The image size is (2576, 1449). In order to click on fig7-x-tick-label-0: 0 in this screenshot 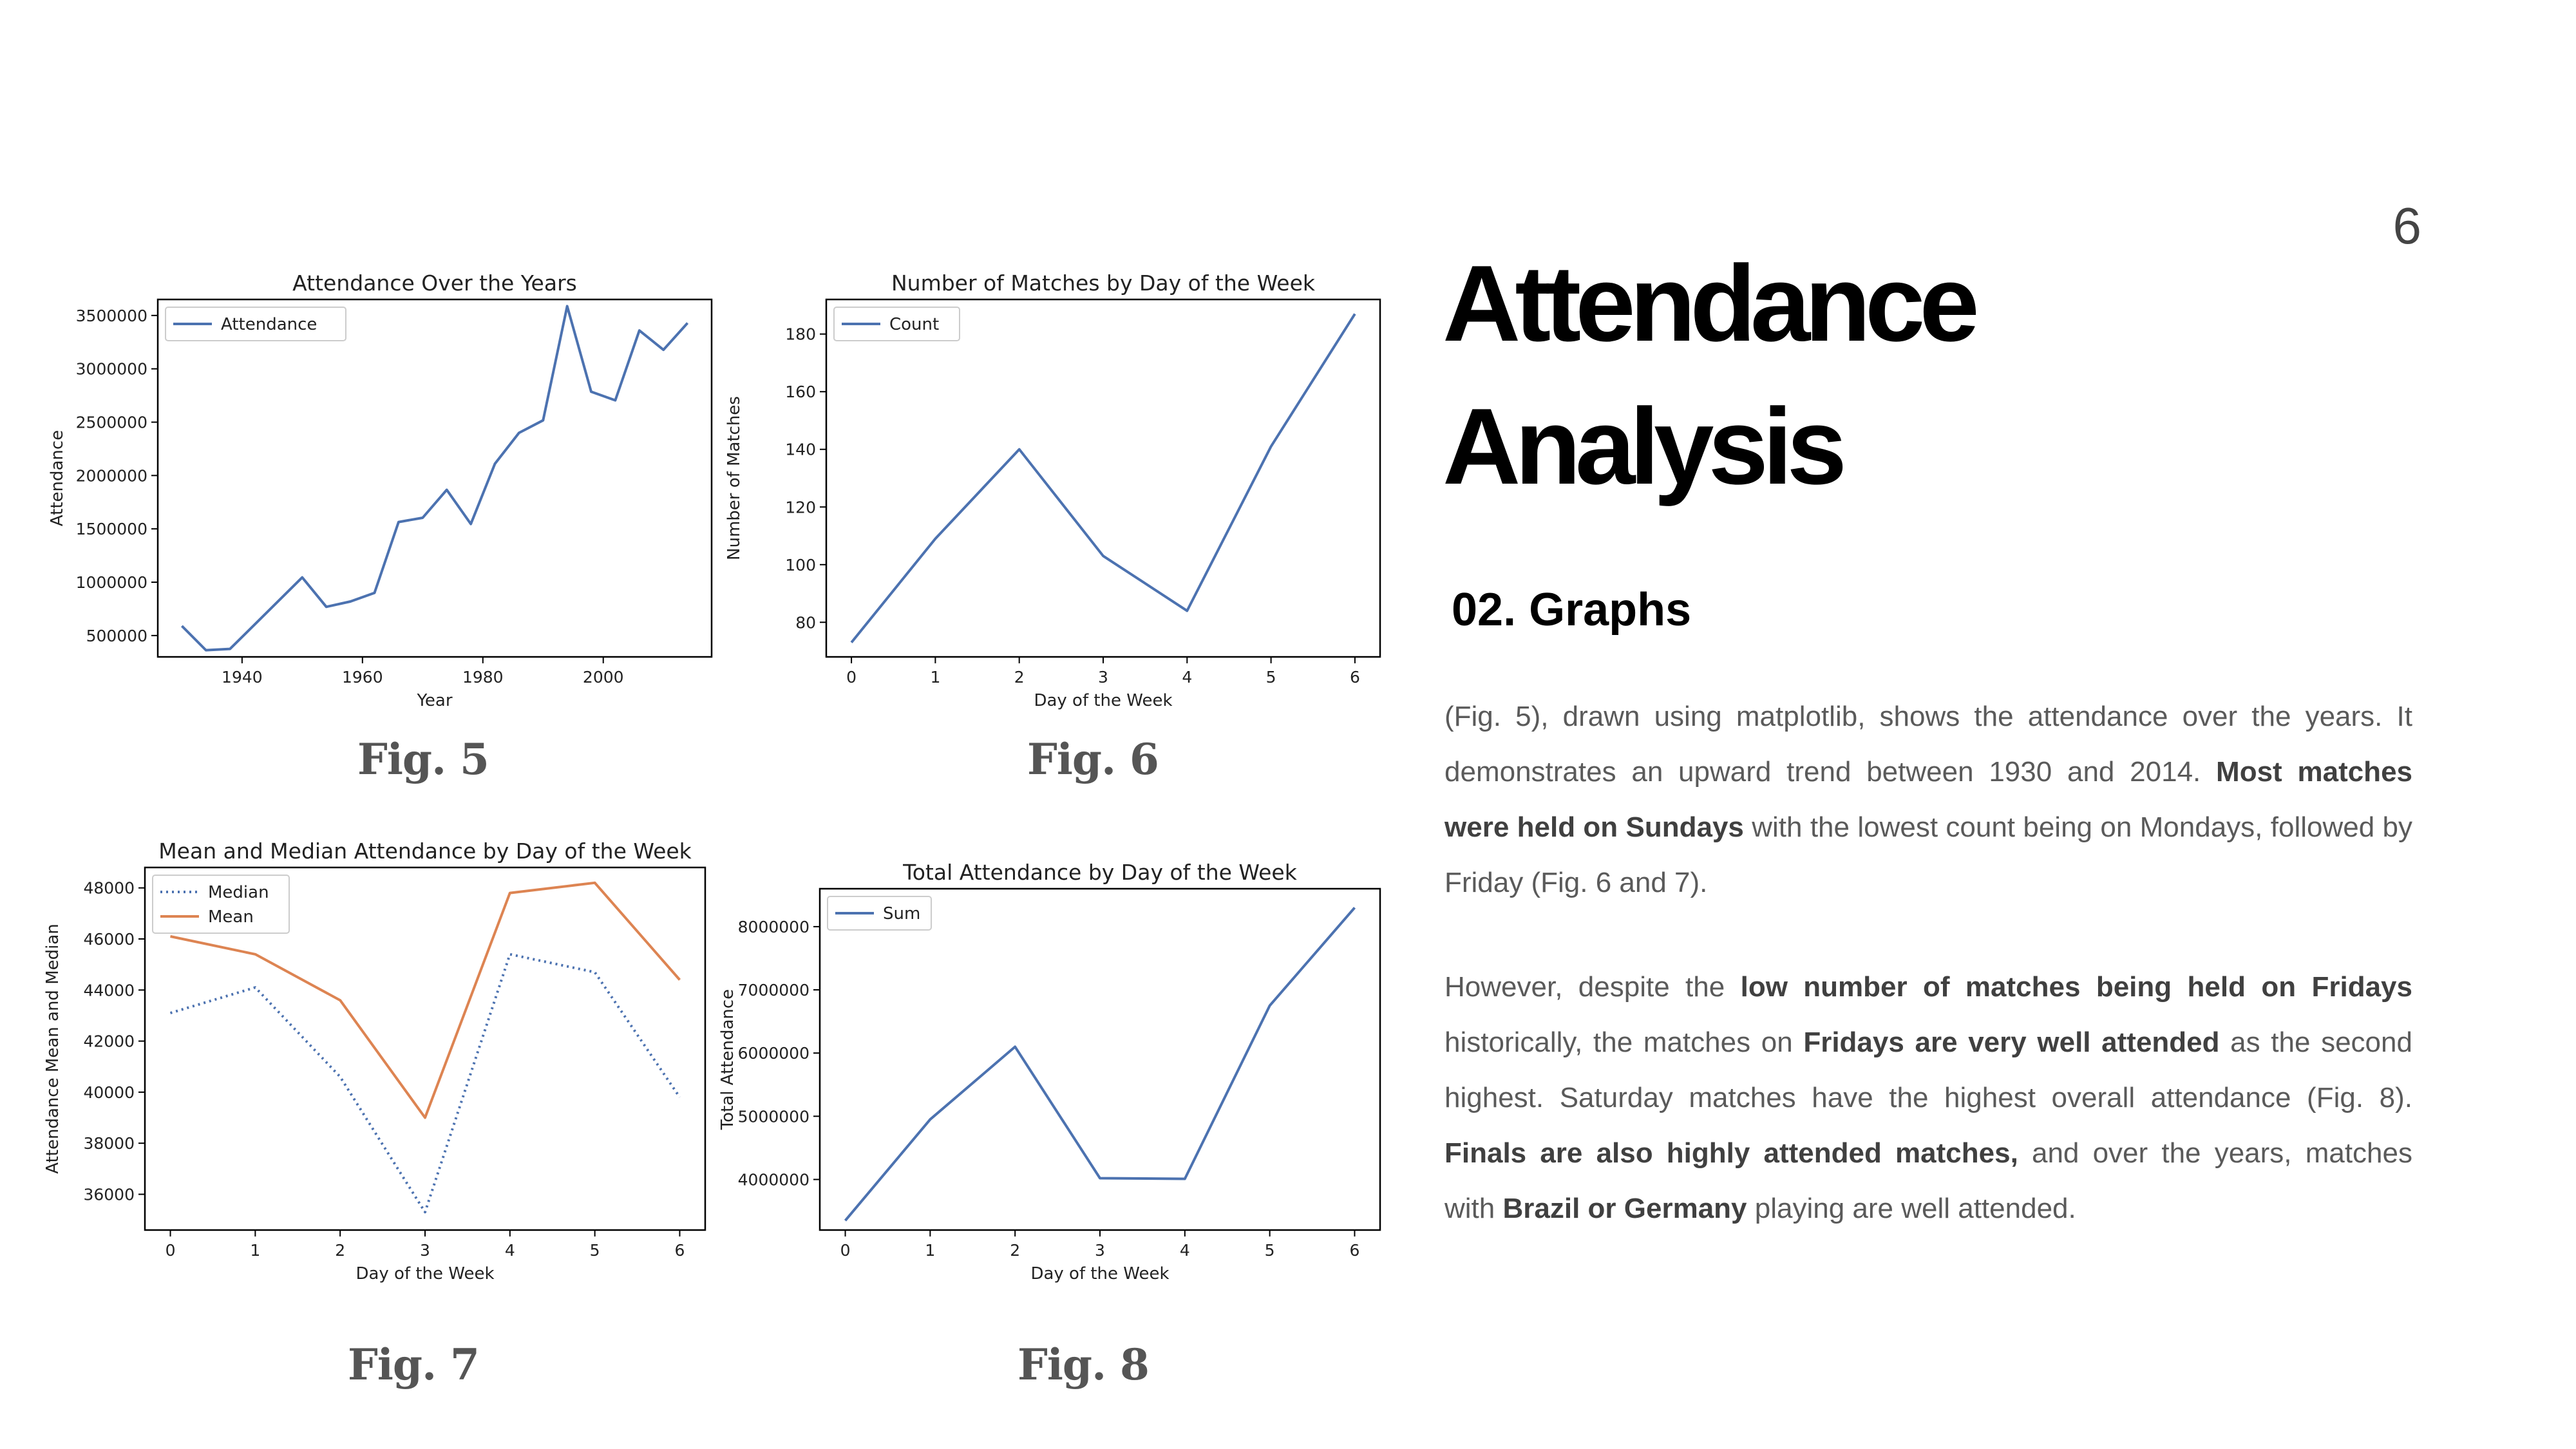, I will do `click(171, 1251)`.